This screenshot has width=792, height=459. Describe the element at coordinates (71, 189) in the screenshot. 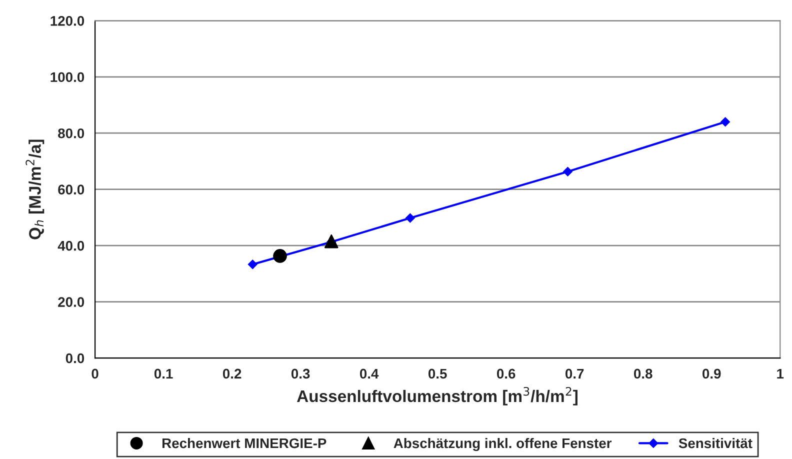

I see `y-tick-label: 60.0` at that location.